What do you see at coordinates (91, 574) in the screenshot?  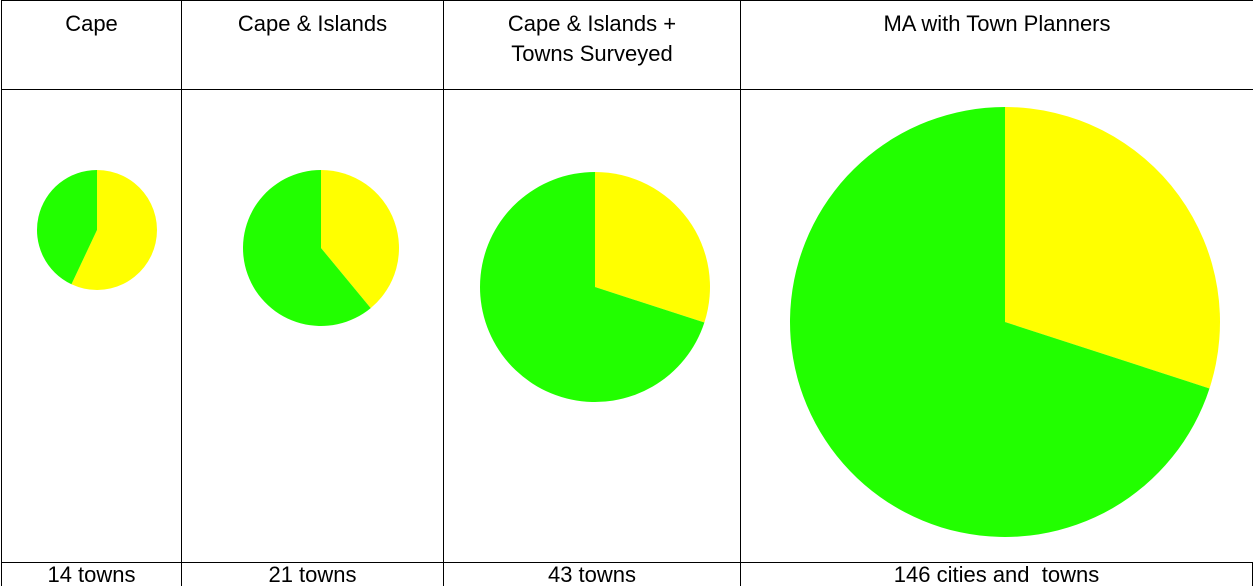 I see `footer-cell: 14 towns` at bounding box center [91, 574].